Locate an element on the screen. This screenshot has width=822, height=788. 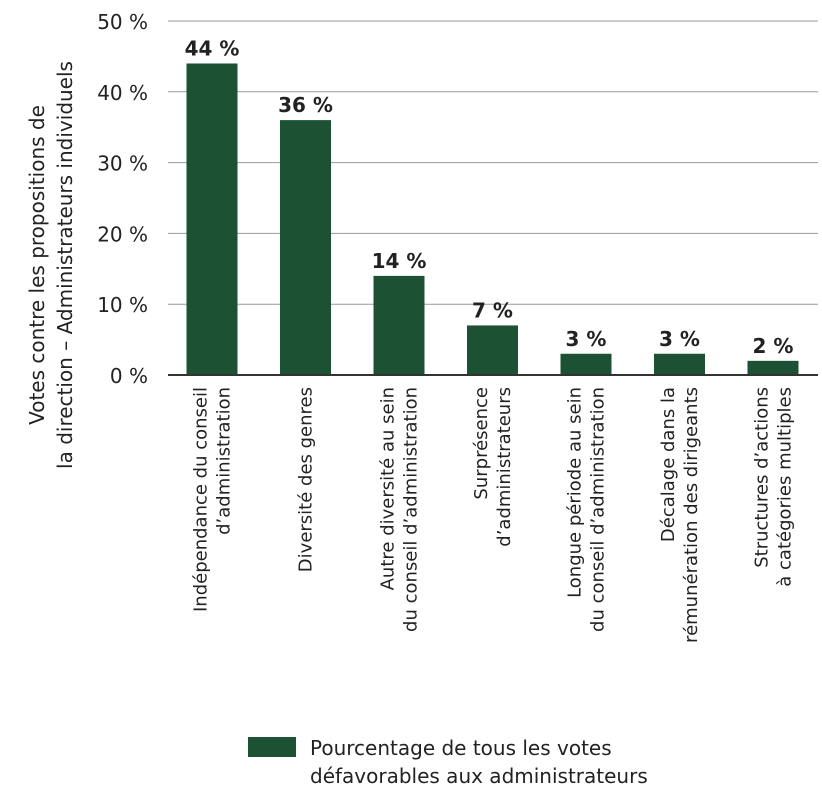
x-category-label-line: Structures d’actions is located at coordinates (762, 477).